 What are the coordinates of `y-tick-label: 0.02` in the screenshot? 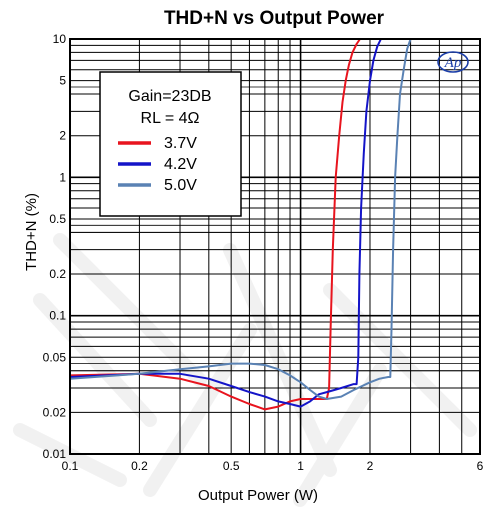 It's located at (55, 412).